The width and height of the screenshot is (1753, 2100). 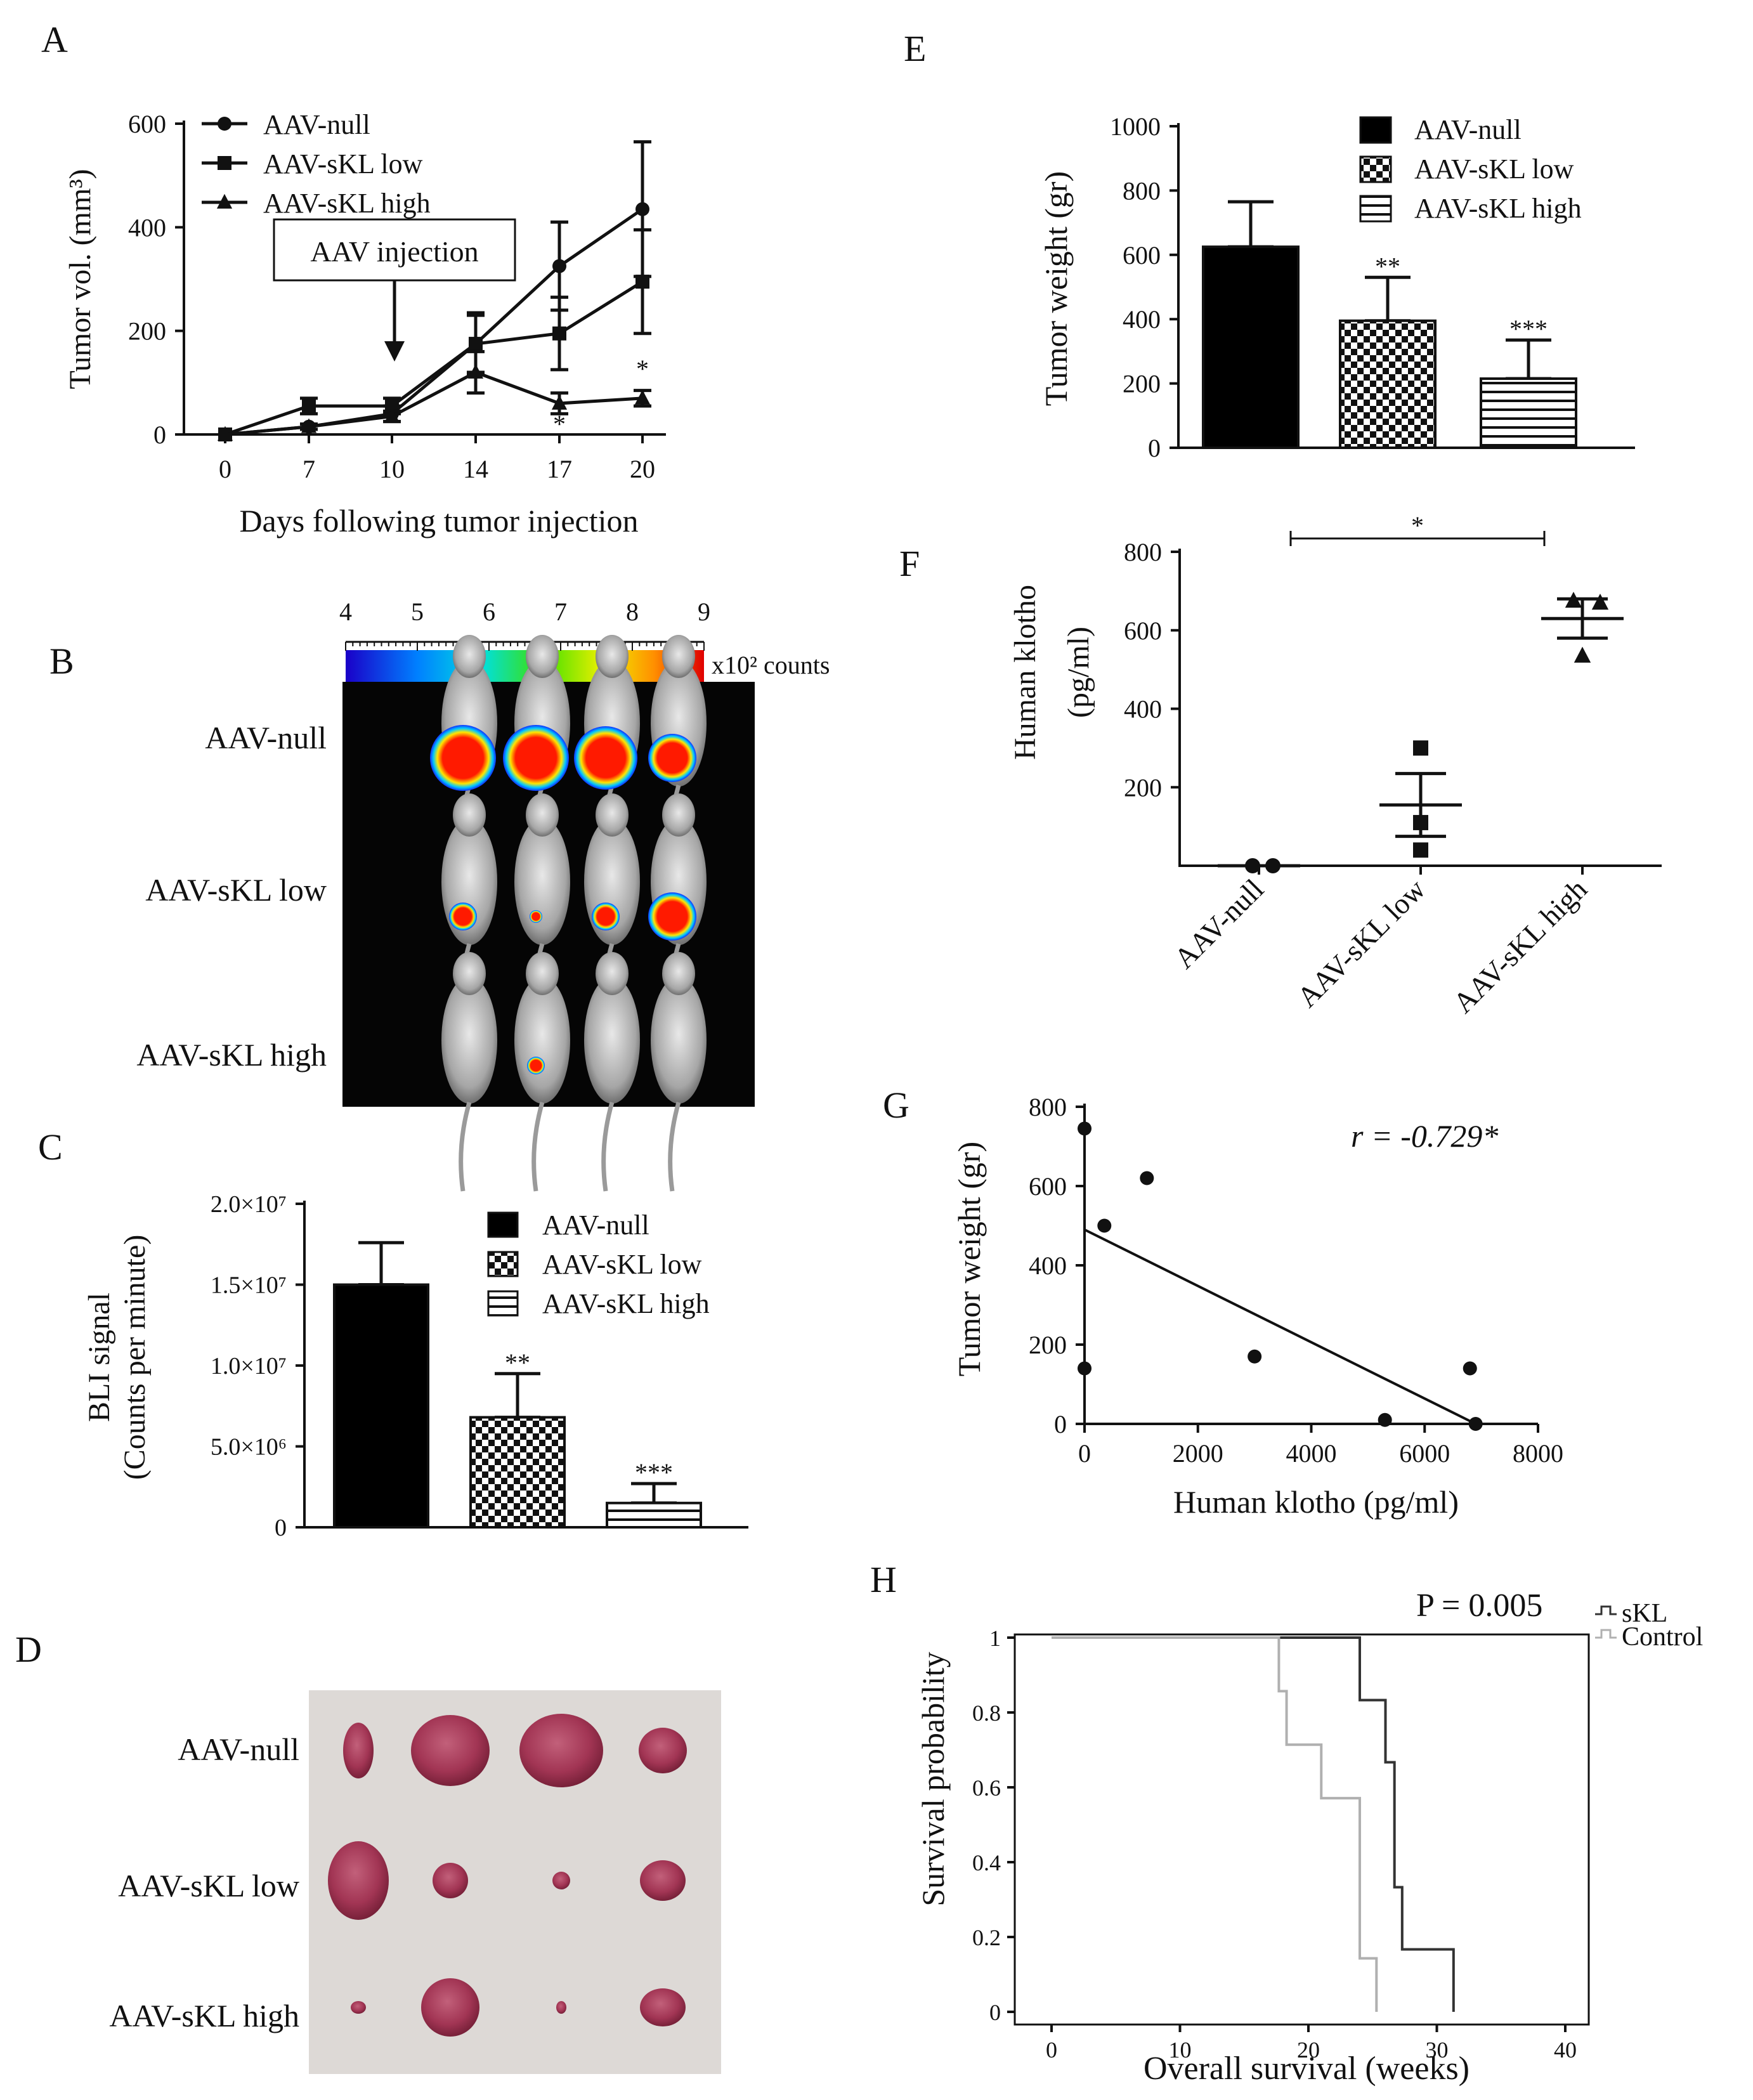 What do you see at coordinates (1219, 924) in the screenshot?
I see `x-tick-label: AAV-null` at bounding box center [1219, 924].